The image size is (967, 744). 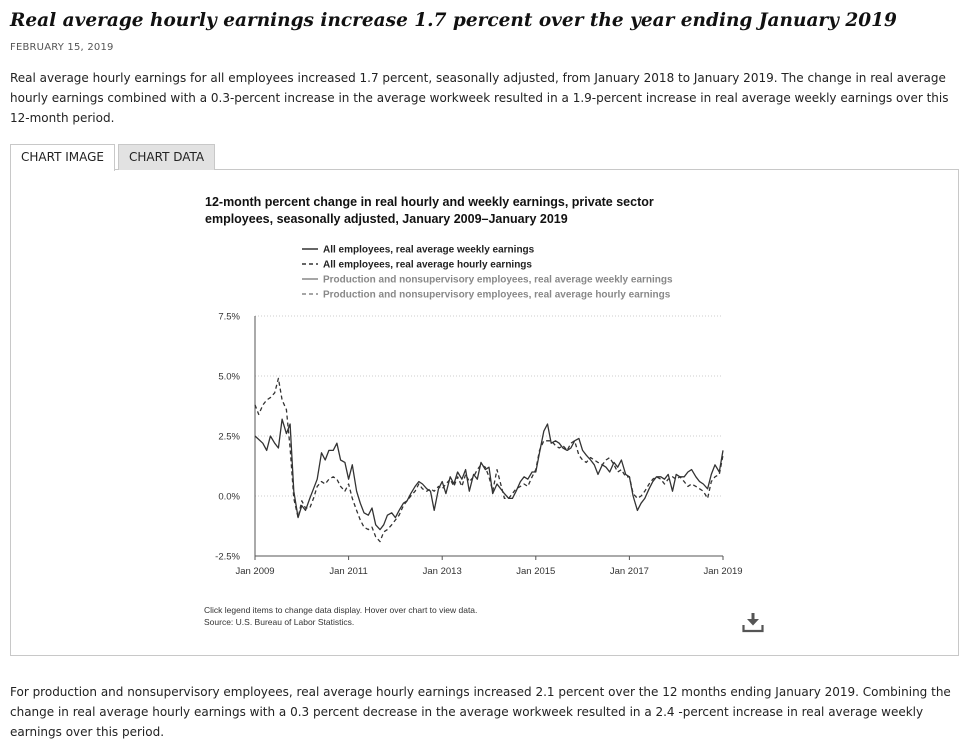 What do you see at coordinates (254, 571) in the screenshot?
I see `x-tick-label: Jan 2009` at bounding box center [254, 571].